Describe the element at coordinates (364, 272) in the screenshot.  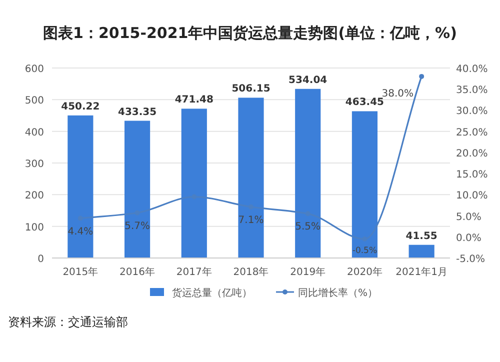
I see `x-tick-label: 2020年` at that location.